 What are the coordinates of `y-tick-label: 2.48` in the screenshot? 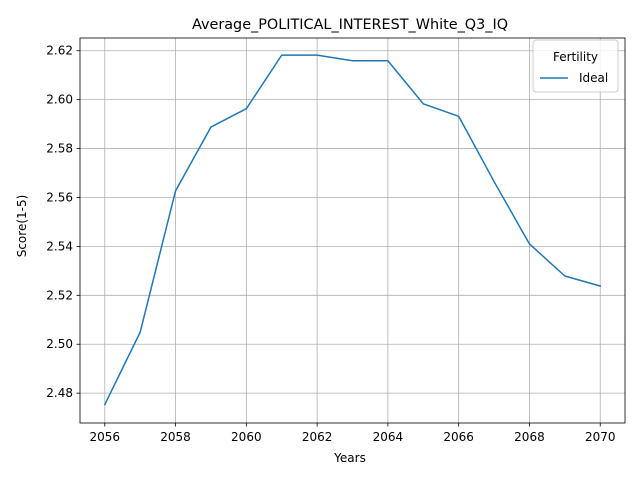 It's located at (59, 393).